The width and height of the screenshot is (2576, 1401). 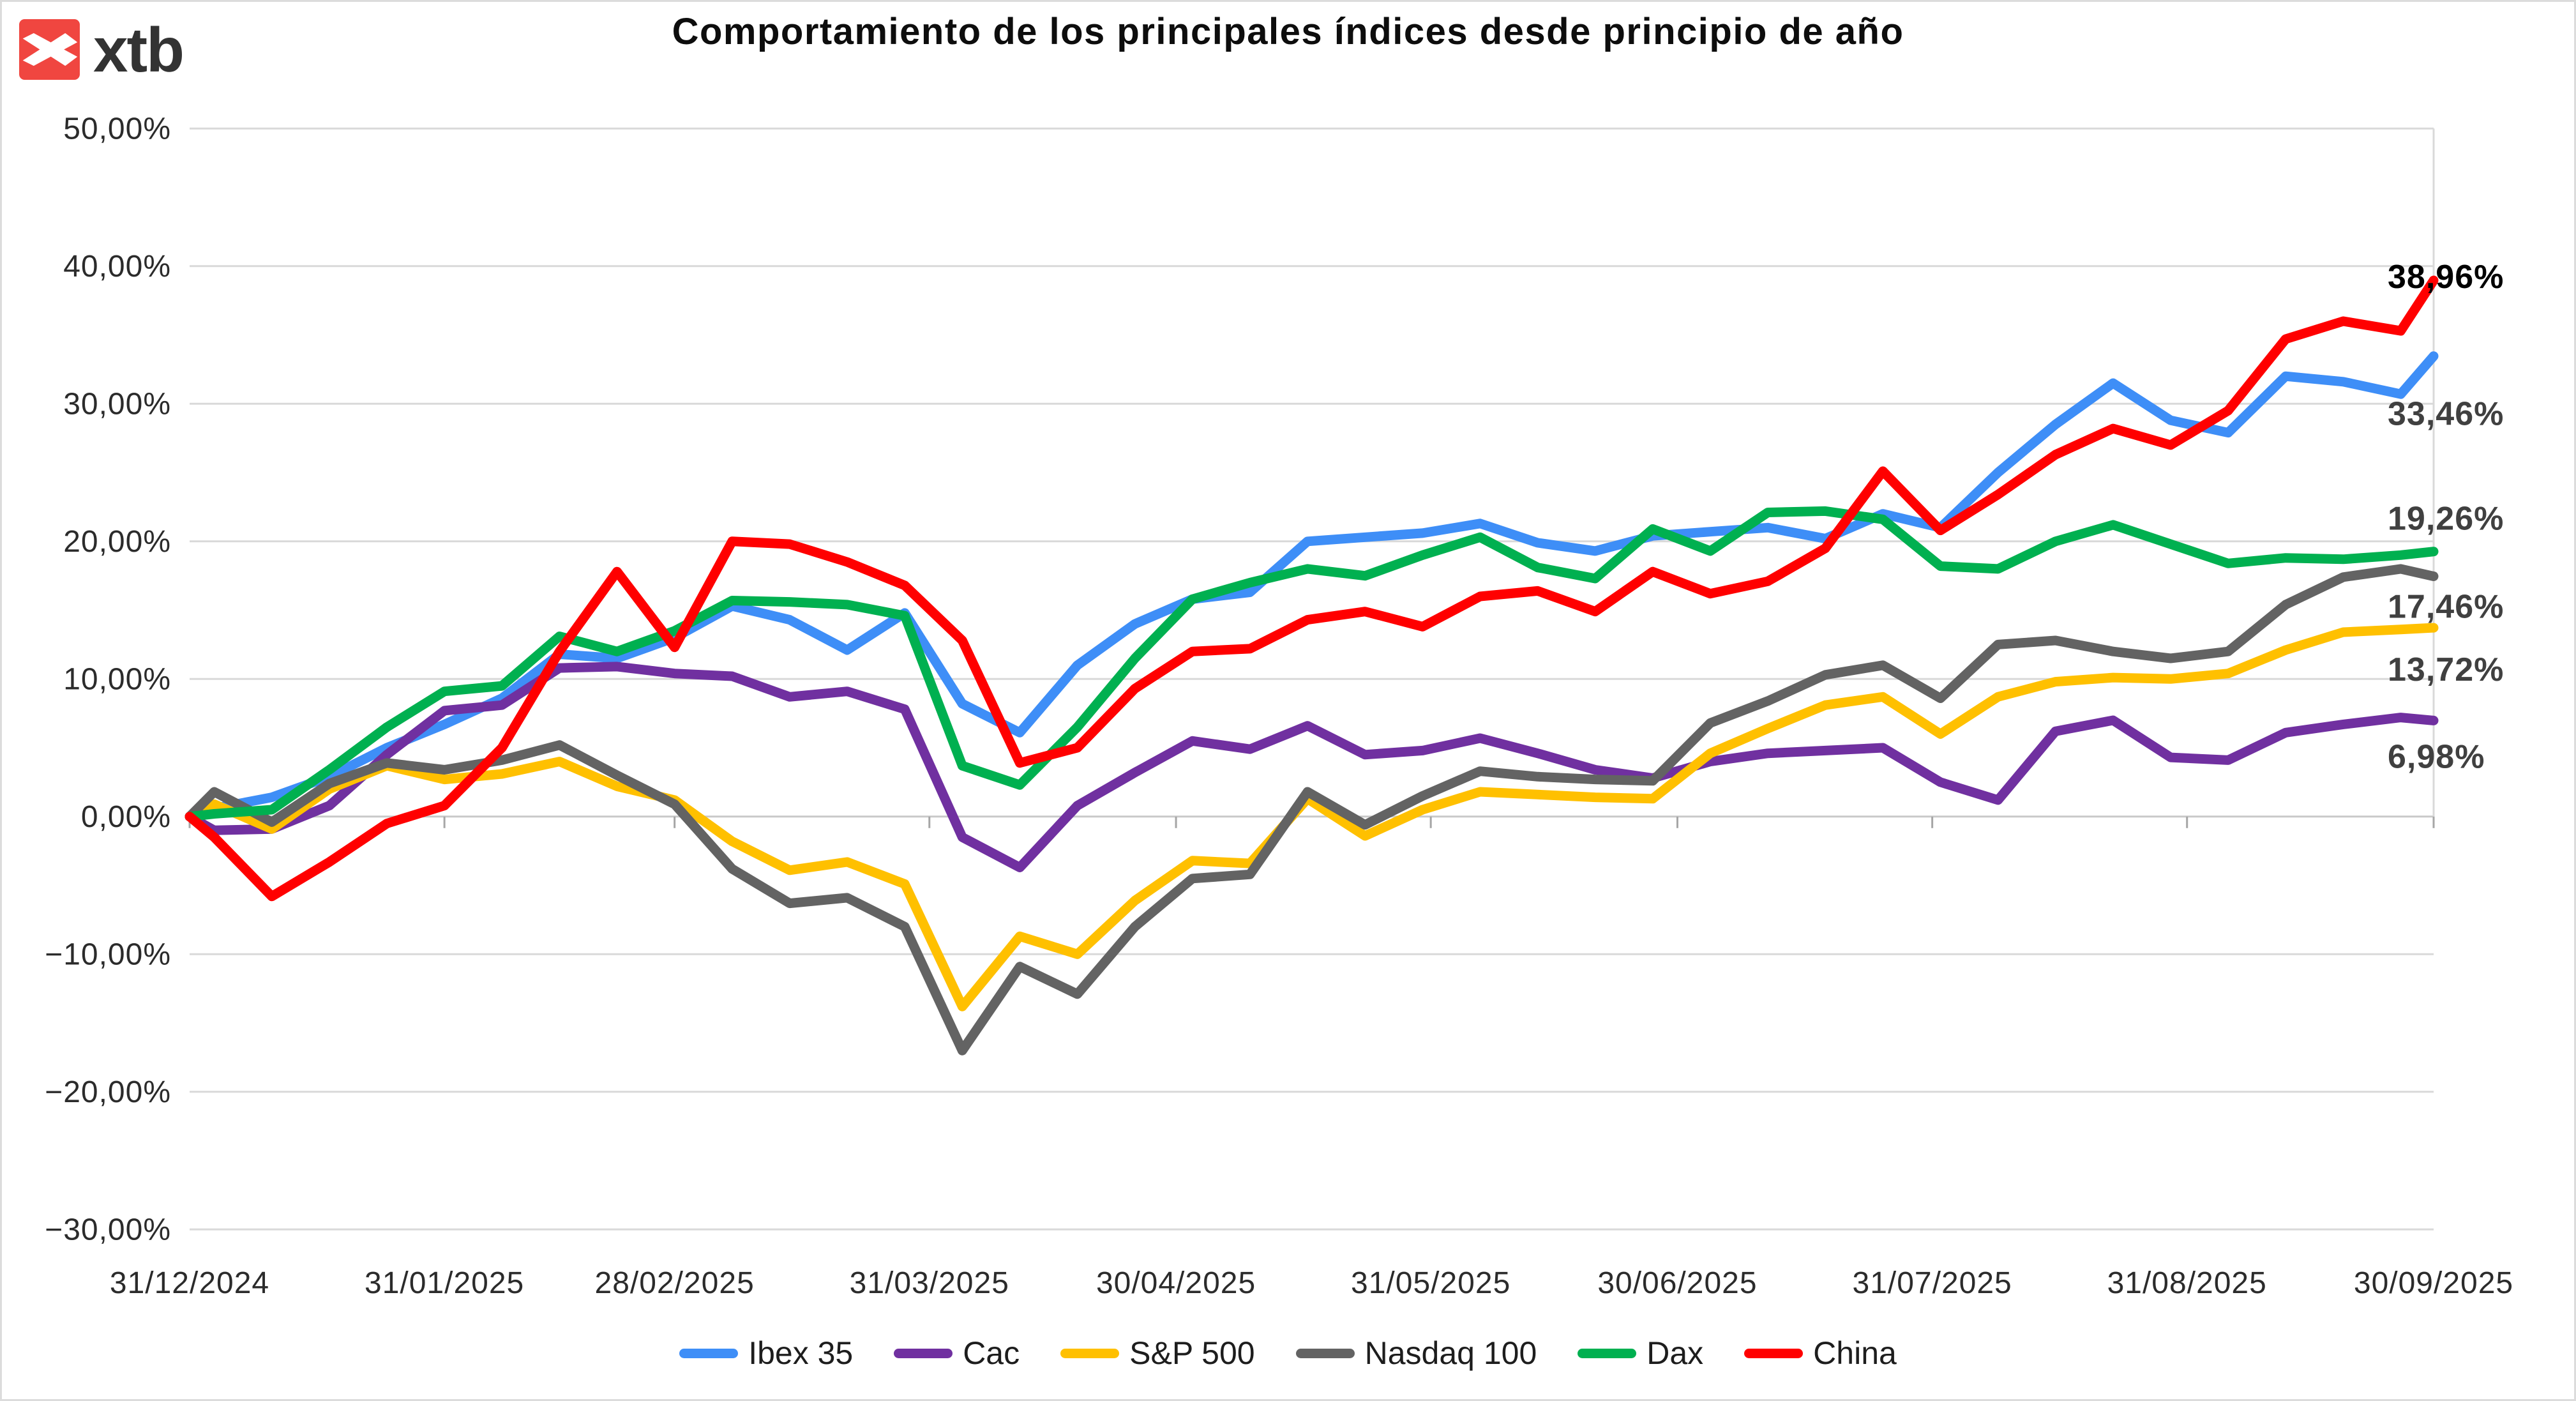 What do you see at coordinates (2446, 669) in the screenshot?
I see `series-end-label: 13,72%` at bounding box center [2446, 669].